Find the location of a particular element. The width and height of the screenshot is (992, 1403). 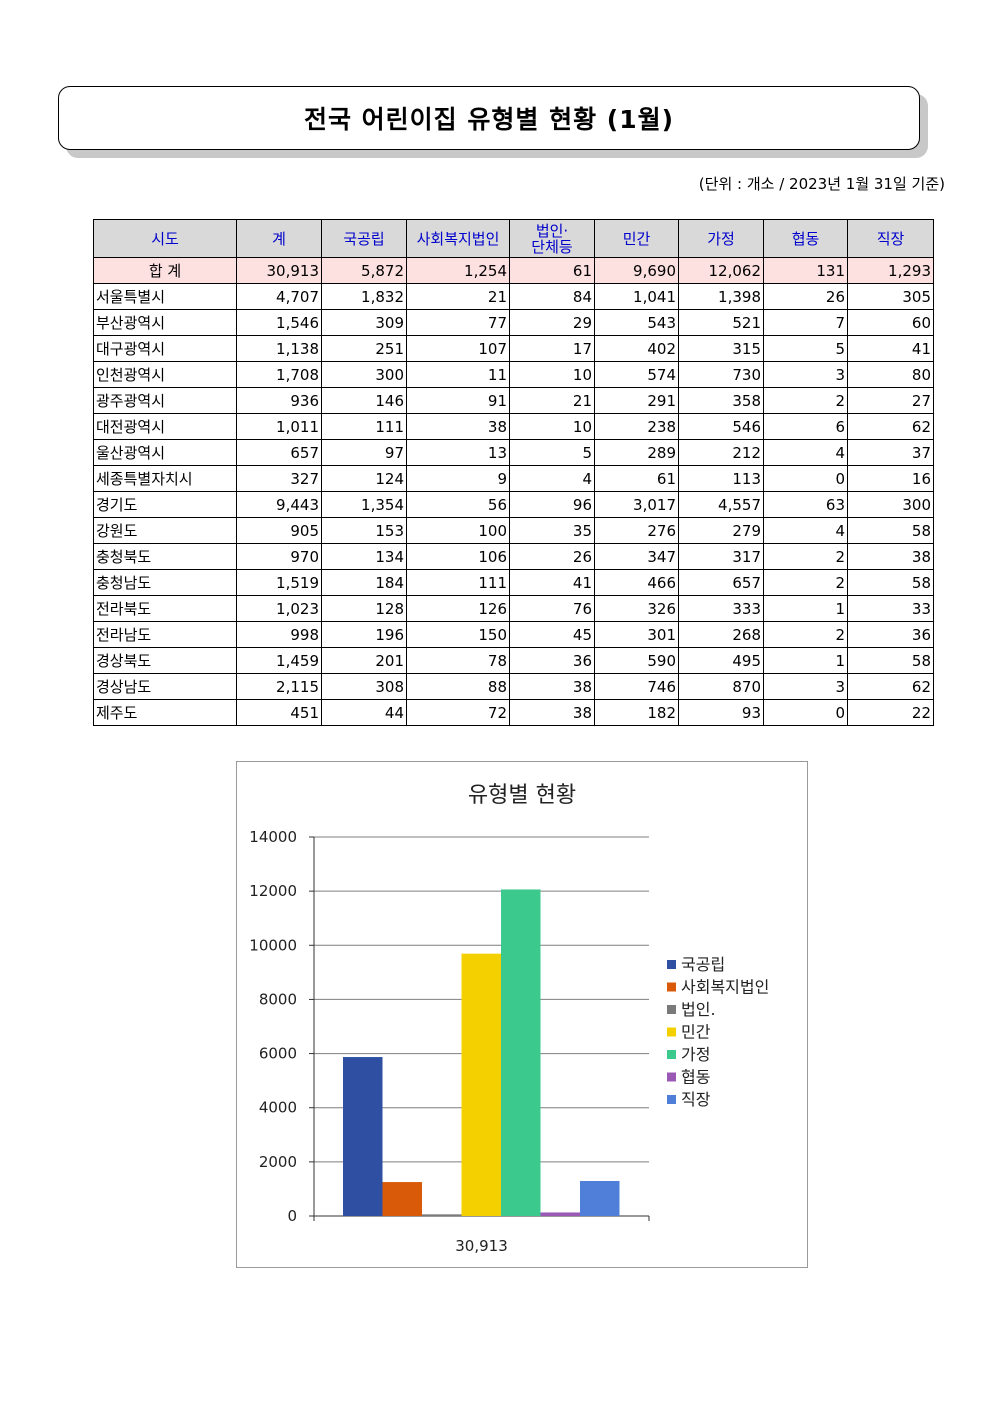

value-cell: 84 is located at coordinates (552, 296).